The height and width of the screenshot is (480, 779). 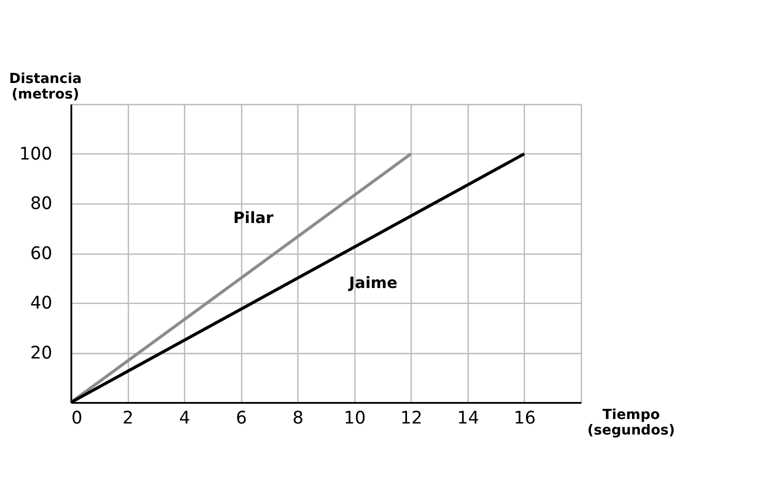 I want to click on y-tick-label: 80, so click(x=41, y=204).